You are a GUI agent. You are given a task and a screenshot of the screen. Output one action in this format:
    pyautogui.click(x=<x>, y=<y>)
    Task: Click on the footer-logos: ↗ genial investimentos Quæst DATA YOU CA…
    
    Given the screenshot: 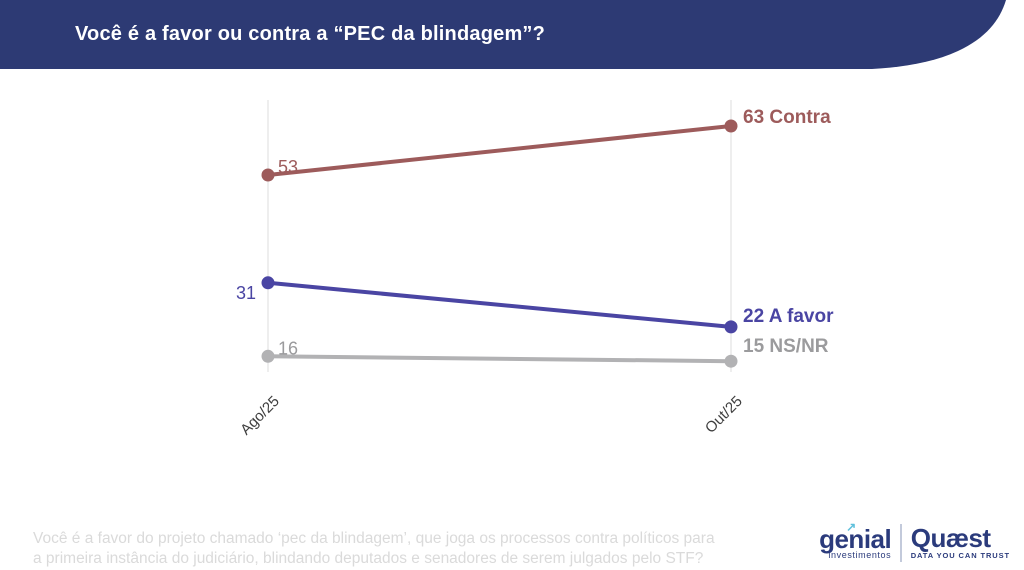 What is the action you would take?
    pyautogui.click(x=914, y=542)
    